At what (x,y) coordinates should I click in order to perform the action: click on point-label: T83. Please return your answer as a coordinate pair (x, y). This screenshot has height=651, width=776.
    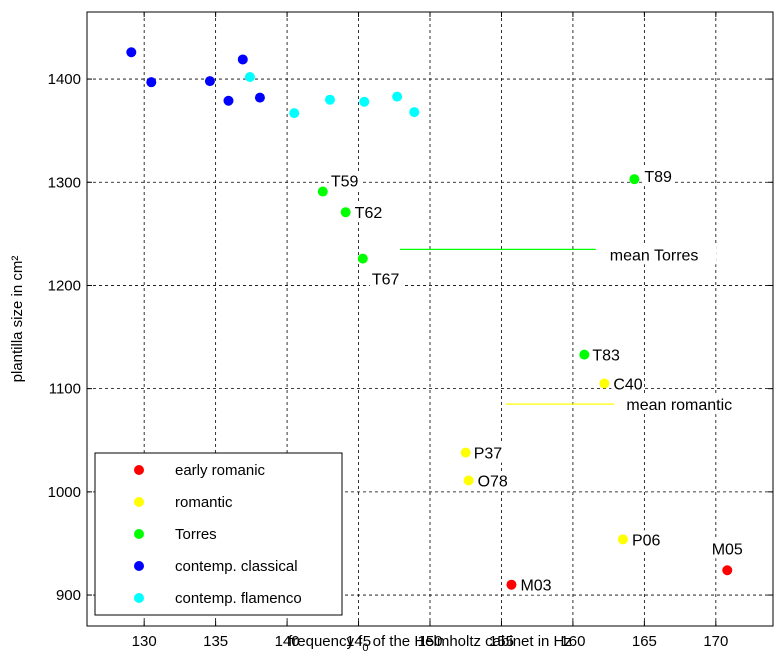
    Looking at the image, I should click on (606, 356).